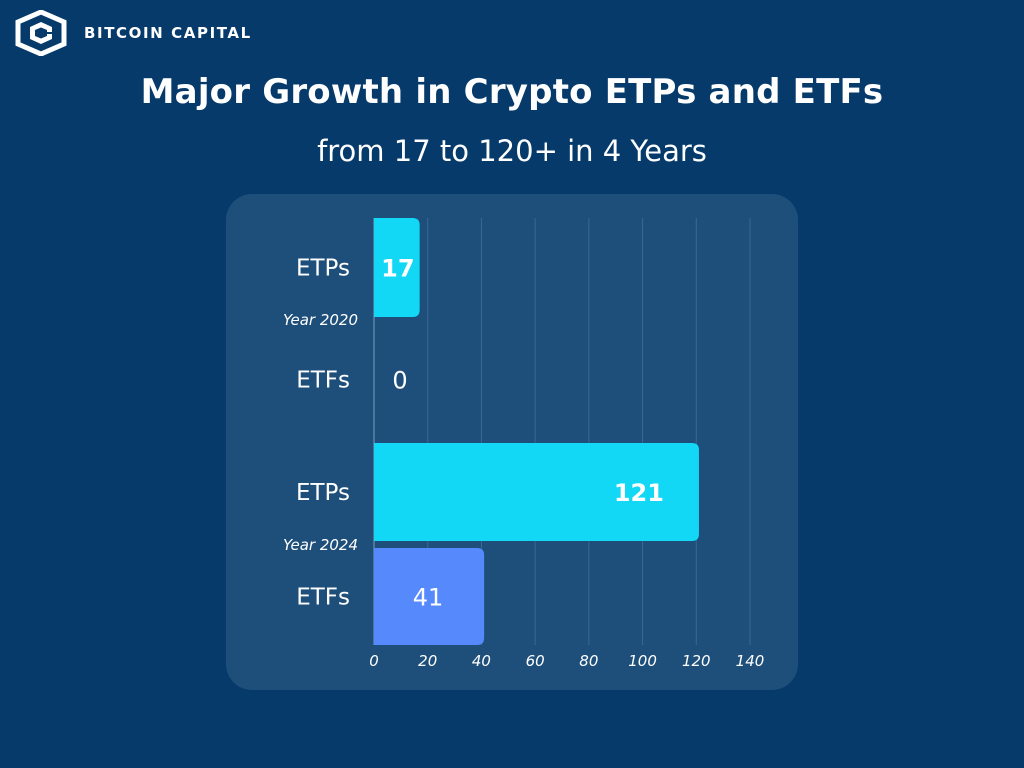 This screenshot has width=1024, height=768. What do you see at coordinates (639, 493) in the screenshot?
I see `data-label: 121` at bounding box center [639, 493].